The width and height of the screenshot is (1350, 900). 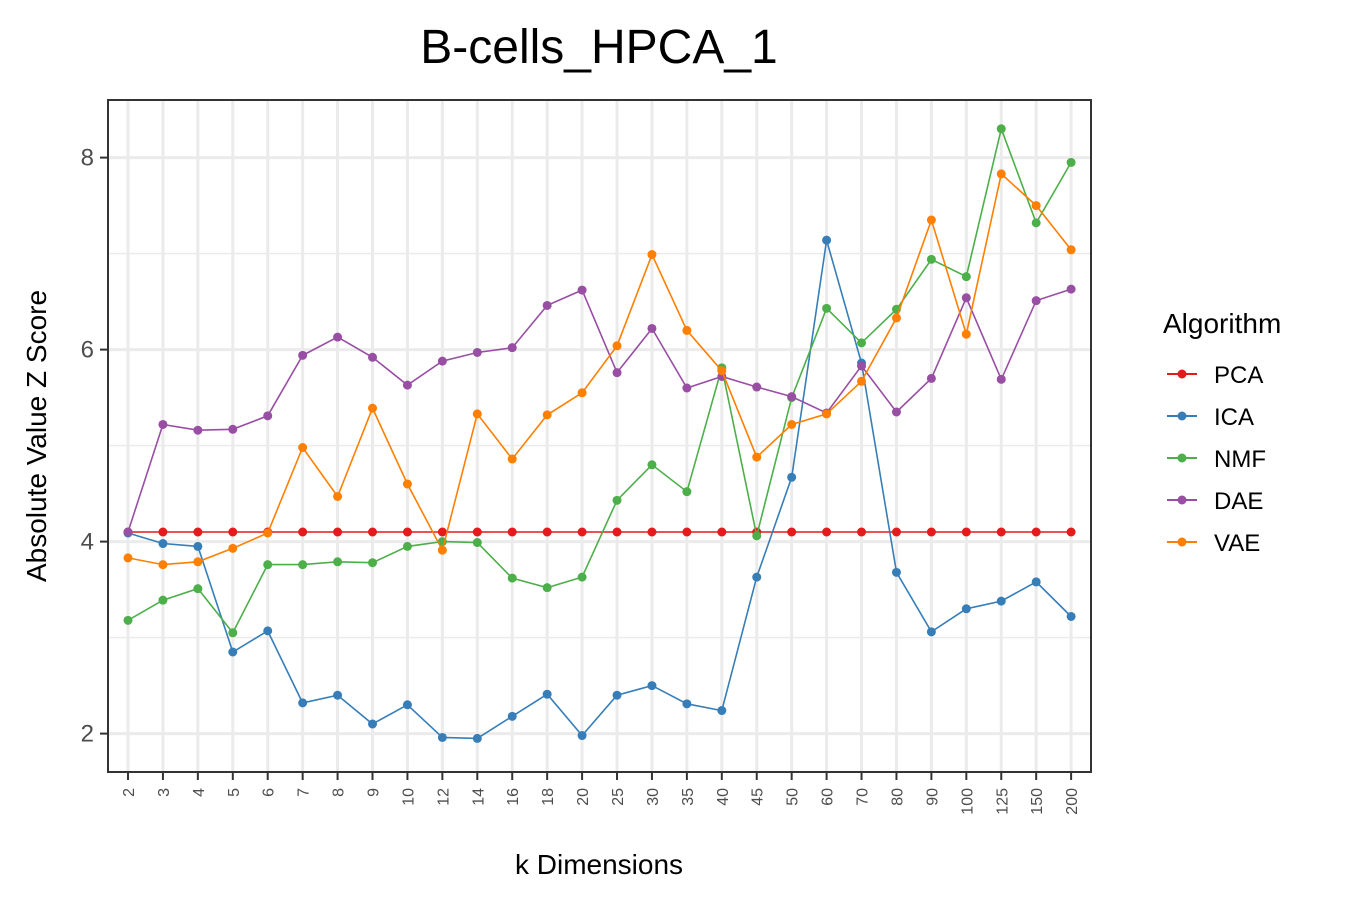 I want to click on x-tick-label: 80, so click(x=897, y=797).